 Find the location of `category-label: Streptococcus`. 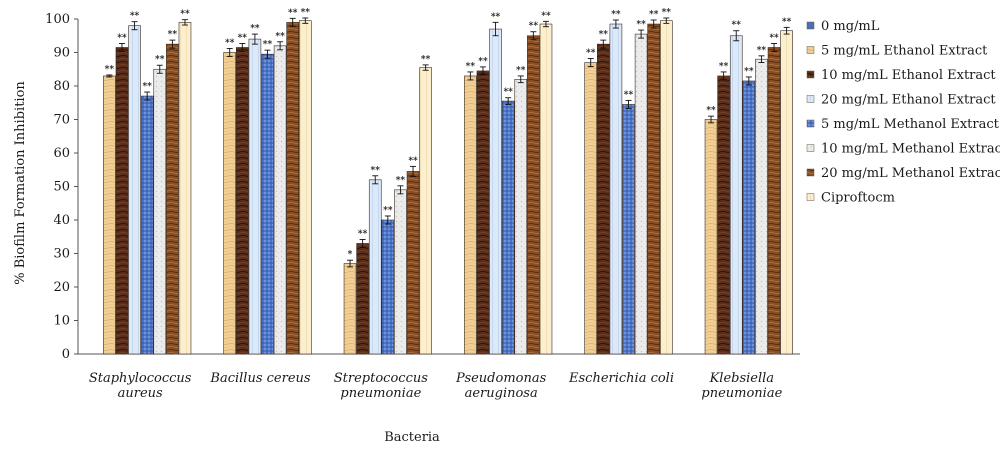

category-label: Streptococcus is located at coordinates (381, 378).